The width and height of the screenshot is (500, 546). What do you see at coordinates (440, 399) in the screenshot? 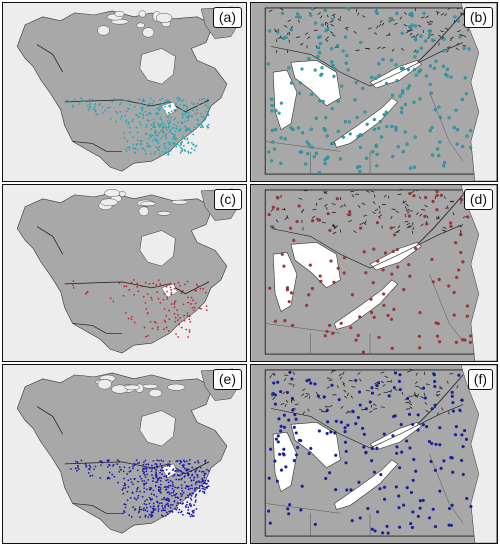
I see `st-lawrence-river` at bounding box center [440, 399].